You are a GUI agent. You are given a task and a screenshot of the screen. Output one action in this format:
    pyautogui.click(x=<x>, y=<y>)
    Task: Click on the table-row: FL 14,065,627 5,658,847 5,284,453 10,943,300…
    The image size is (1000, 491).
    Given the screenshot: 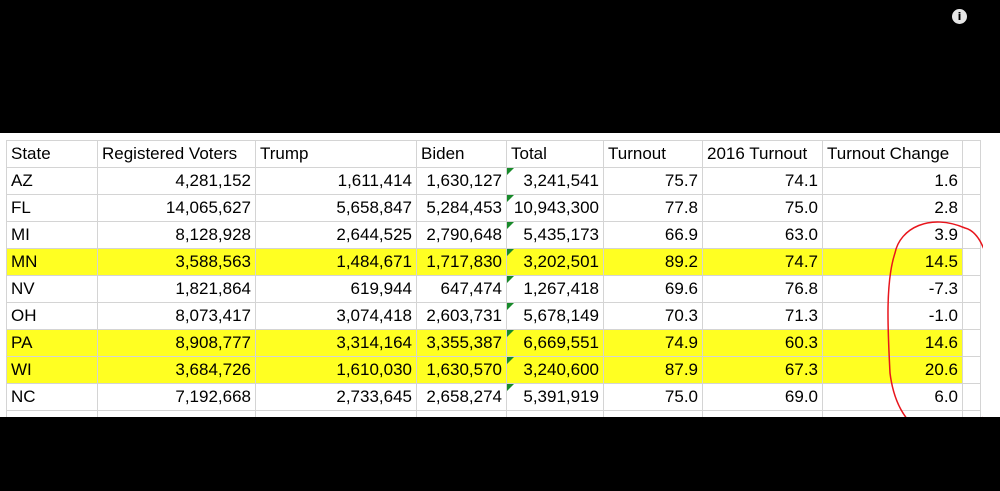 What is the action you would take?
    pyautogui.click(x=493, y=208)
    